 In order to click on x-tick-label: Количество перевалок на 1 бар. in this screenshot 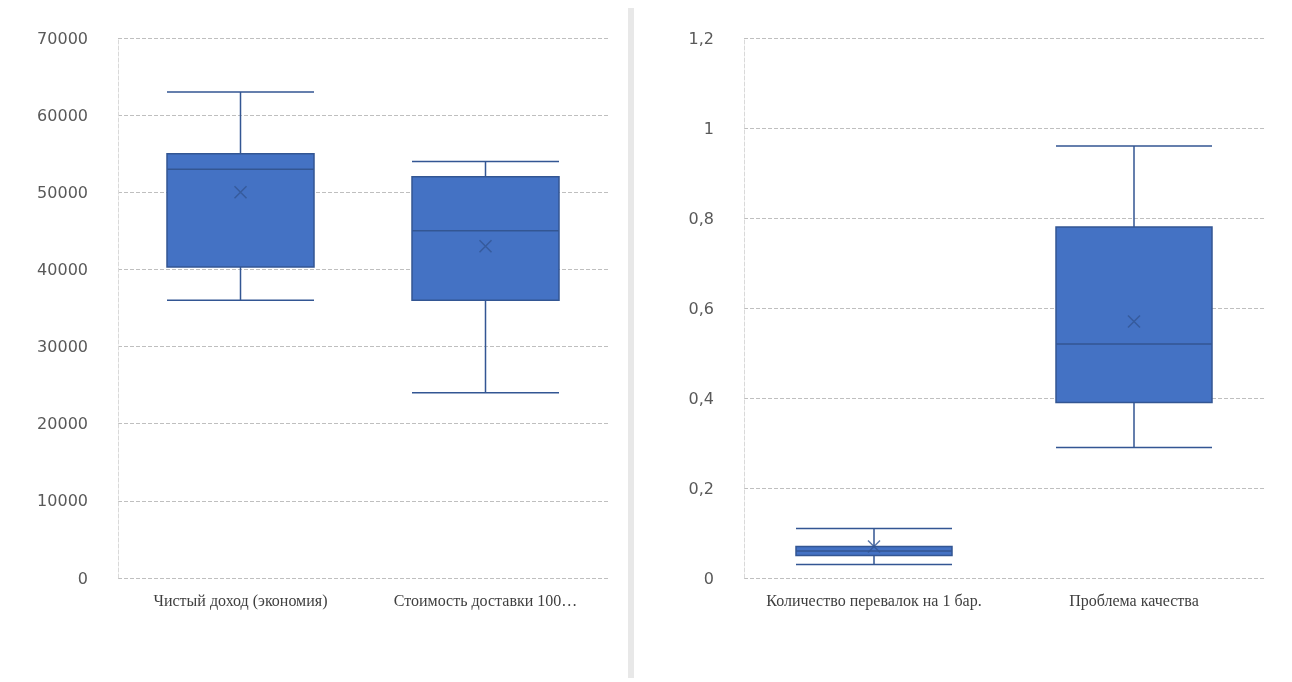, I will do `click(874, 600)`.